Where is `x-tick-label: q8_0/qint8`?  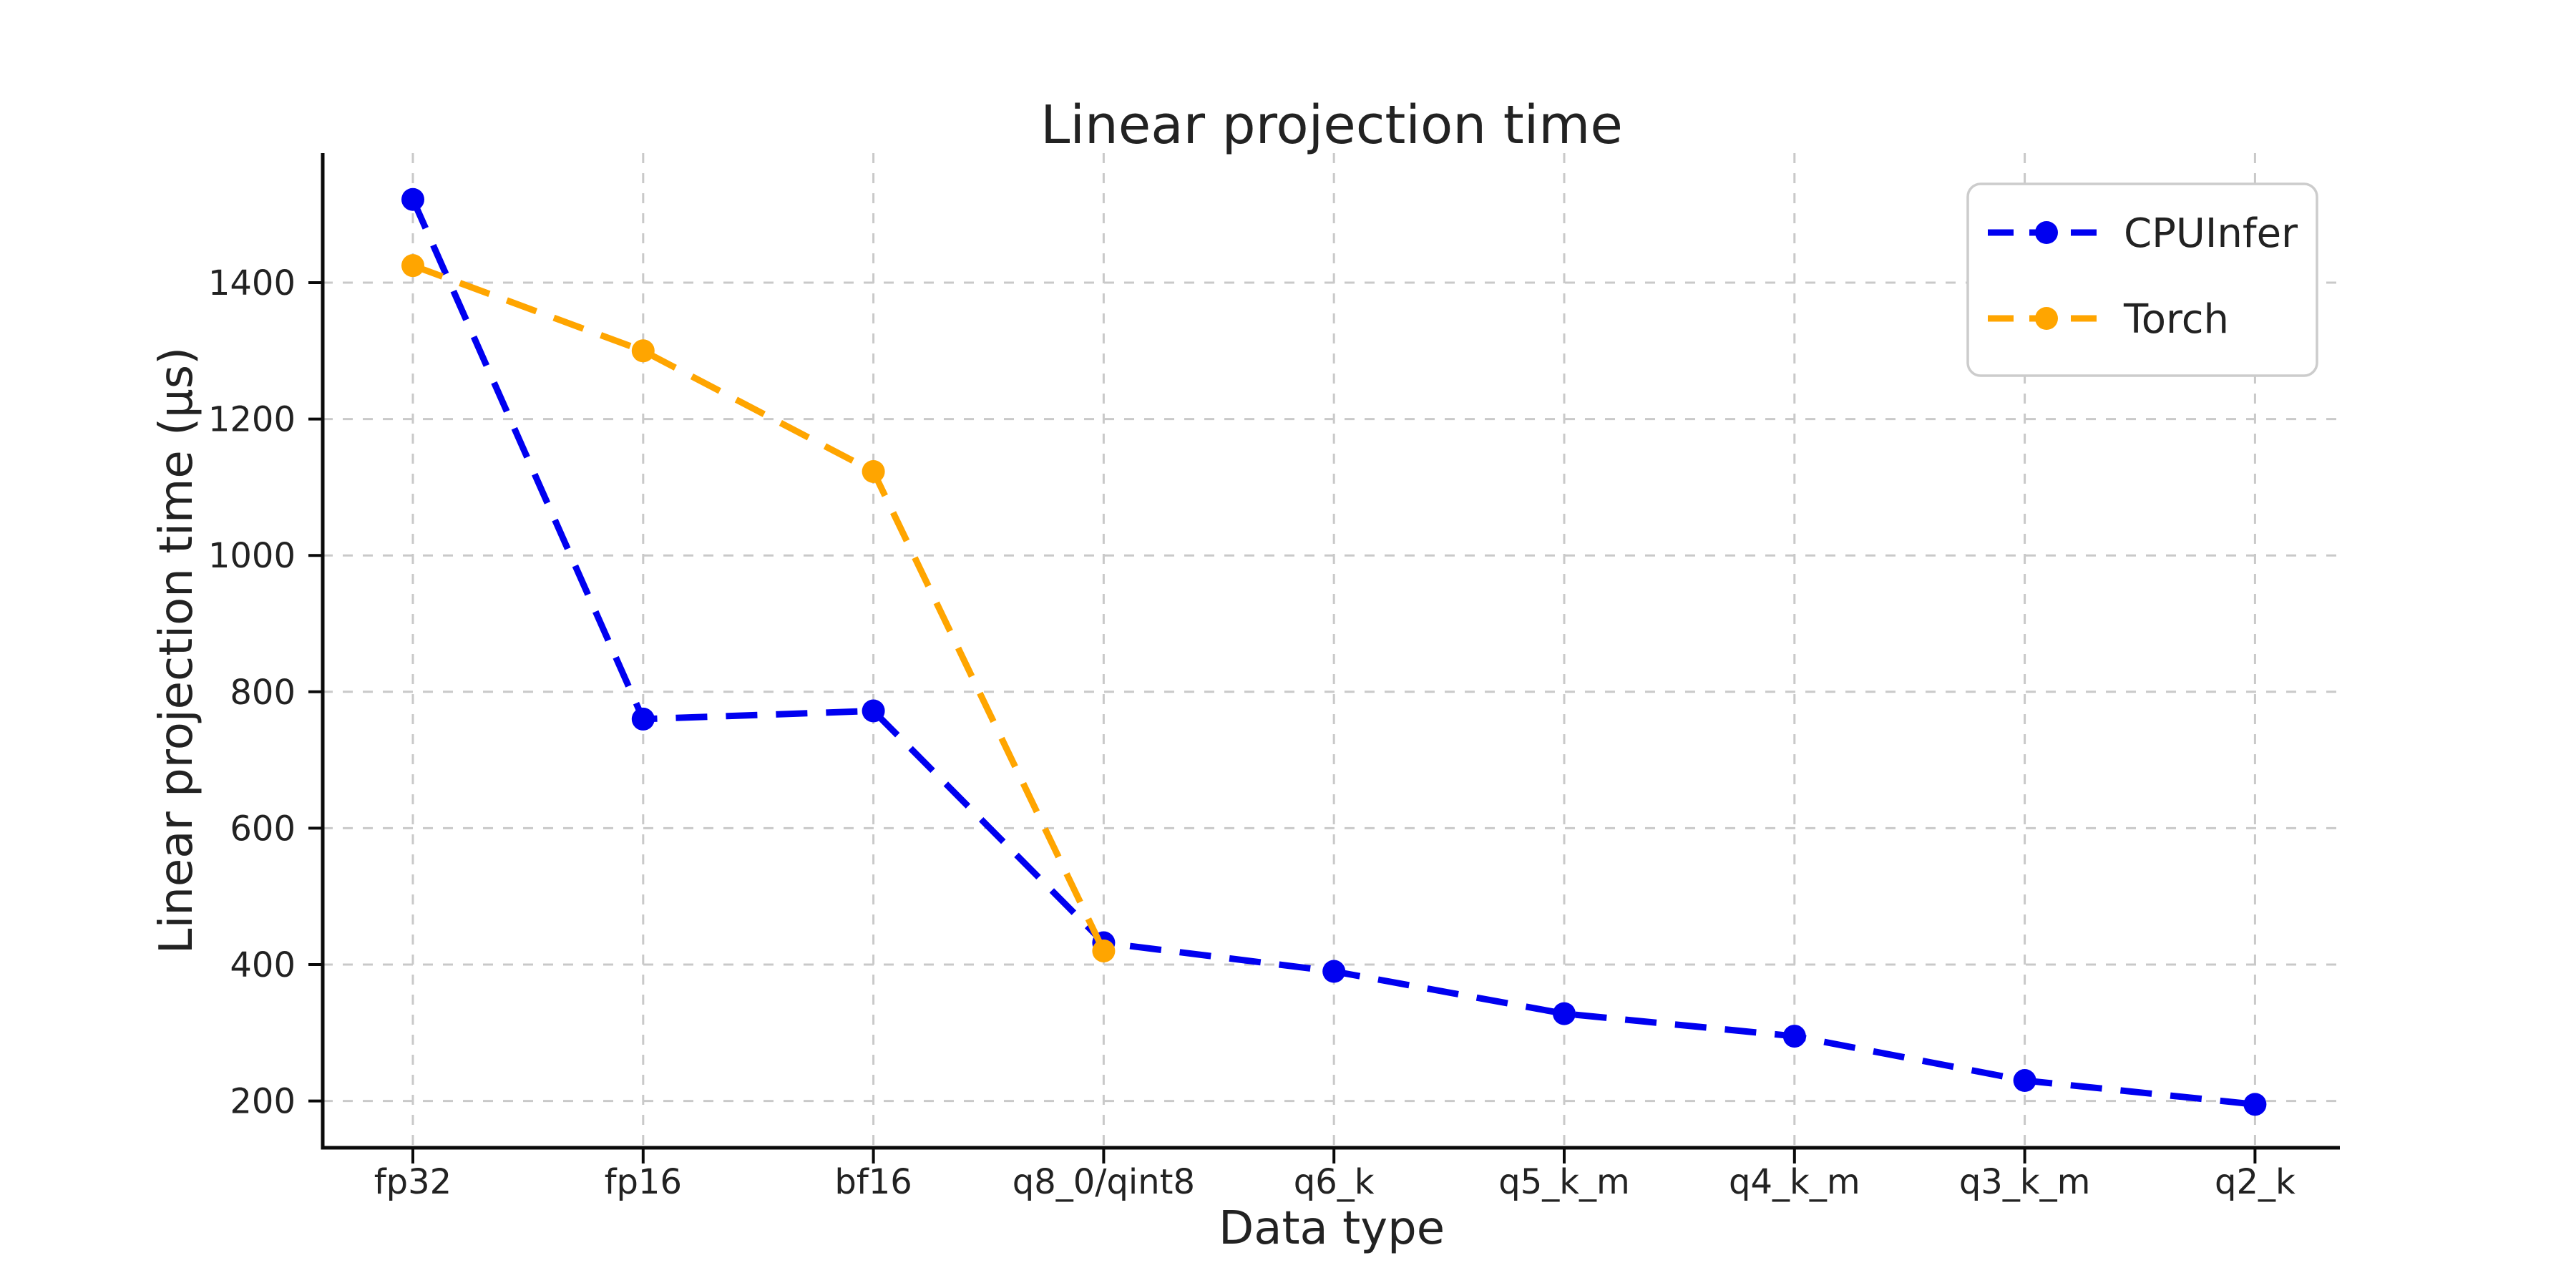 x-tick-label: q8_0/qint8 is located at coordinates (1104, 1182).